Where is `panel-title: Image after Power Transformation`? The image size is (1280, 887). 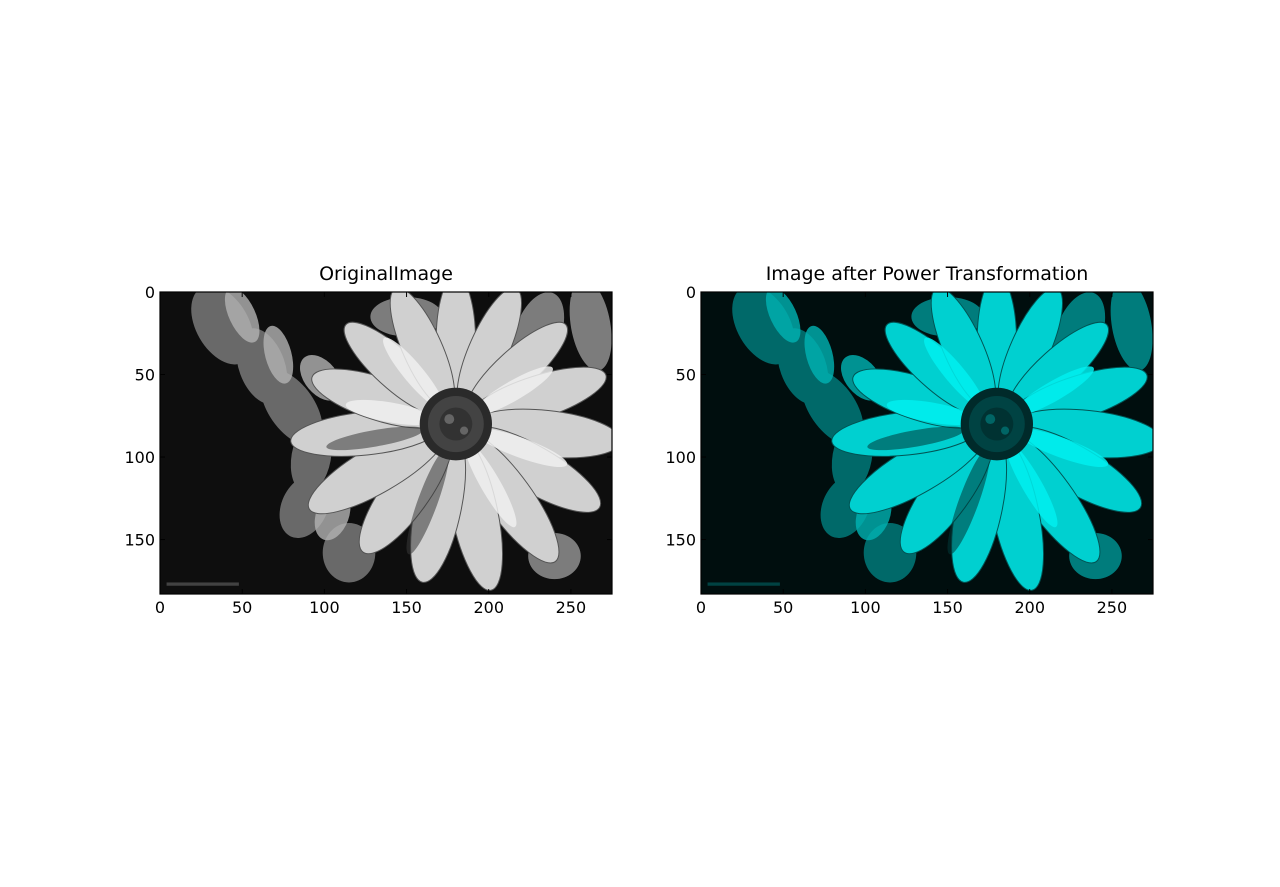
panel-title: Image after Power Transformation is located at coordinates (927, 274).